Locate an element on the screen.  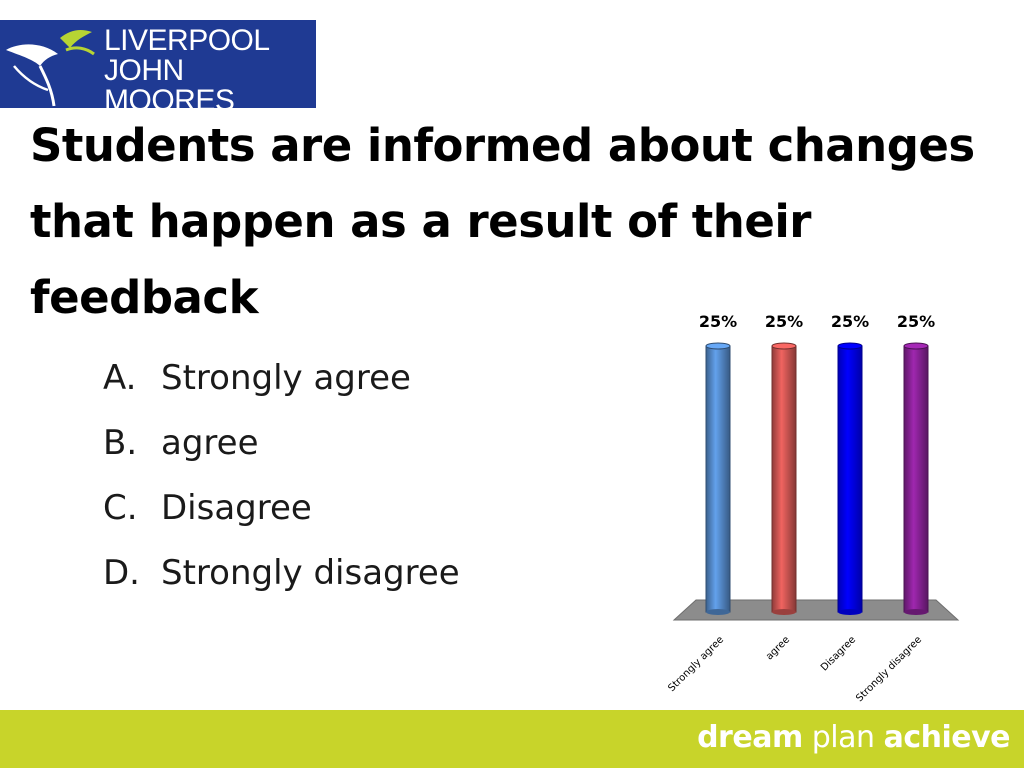
university-logo: LIVERPOOL JOHN MOORES UNIVERSITY is located at coordinates (158, 78).